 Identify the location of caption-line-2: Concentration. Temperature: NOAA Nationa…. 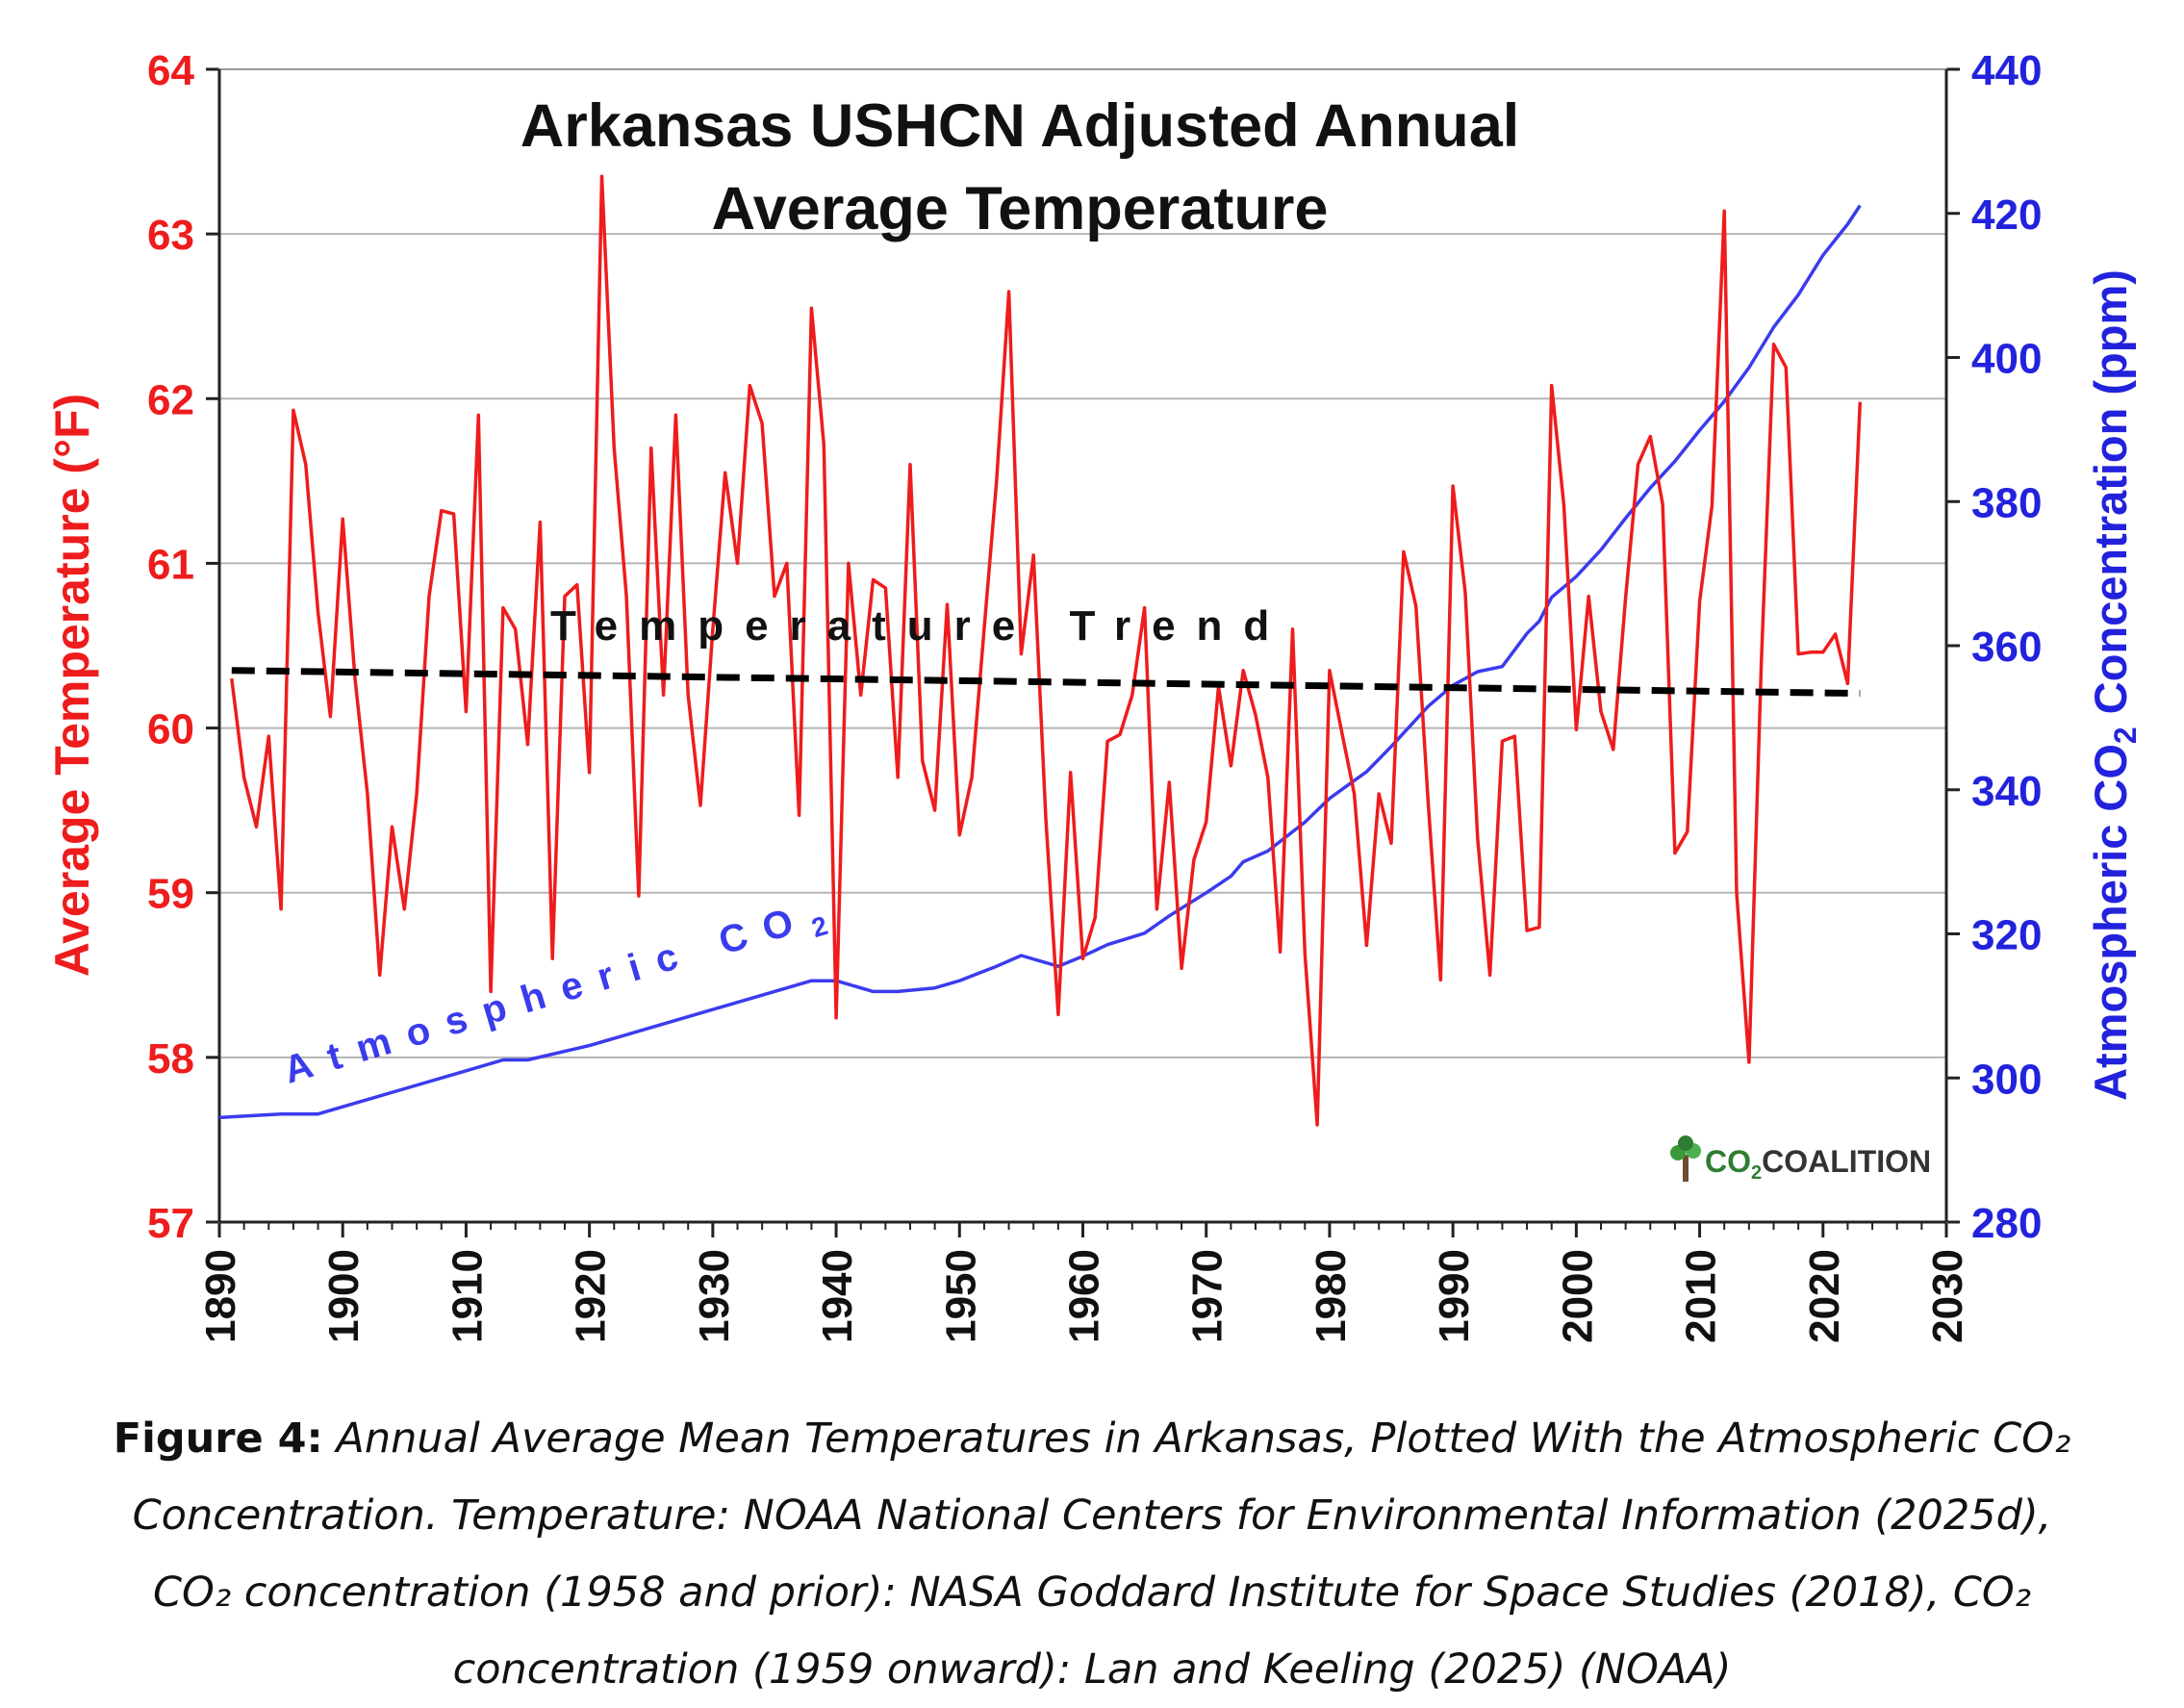
(1092, 1515).